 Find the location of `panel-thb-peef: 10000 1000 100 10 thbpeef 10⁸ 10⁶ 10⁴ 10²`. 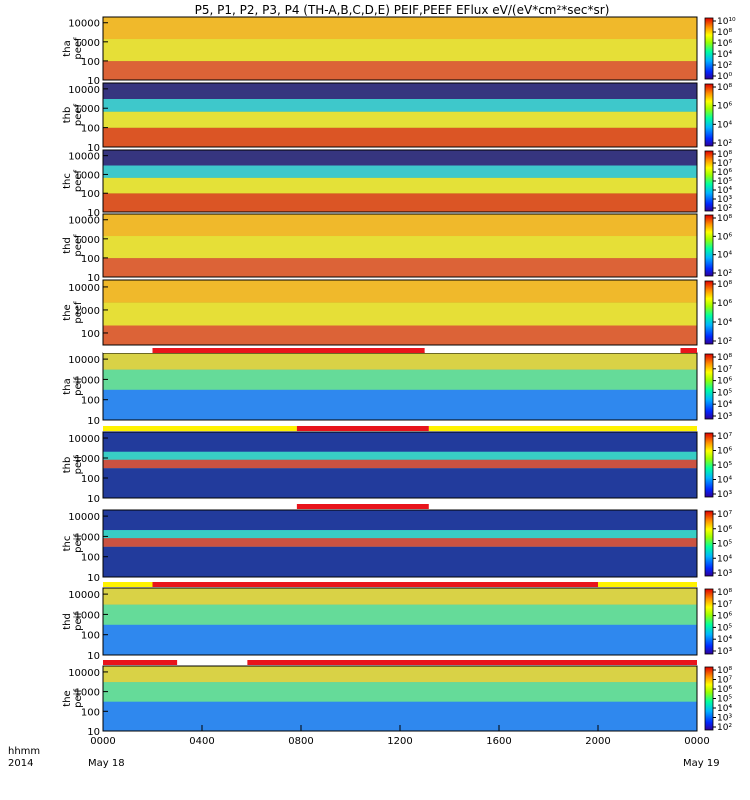

panel-thb-peef: 10000 1000 100 10 thbpeef 10⁸ 10⁶ 10⁴ 10² is located at coordinates (397, 118).